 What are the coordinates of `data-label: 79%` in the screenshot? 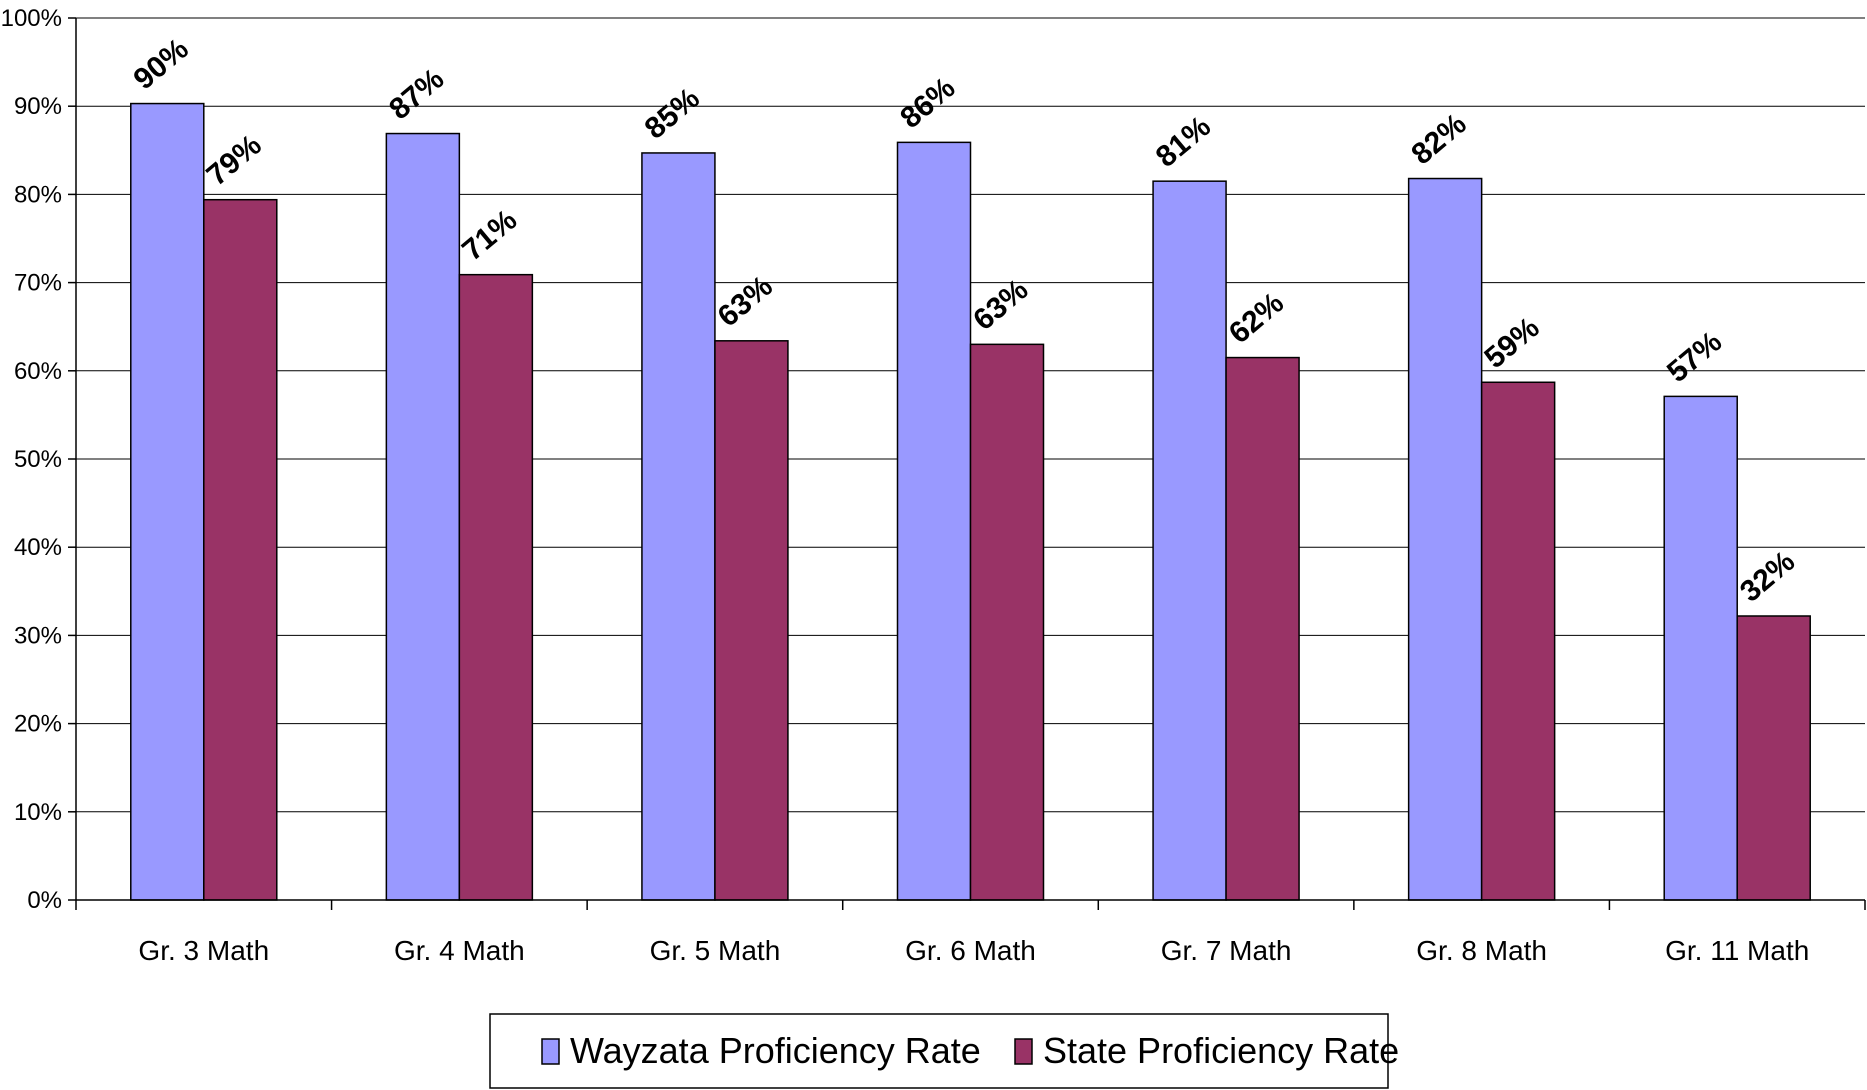 It's located at (234, 160).